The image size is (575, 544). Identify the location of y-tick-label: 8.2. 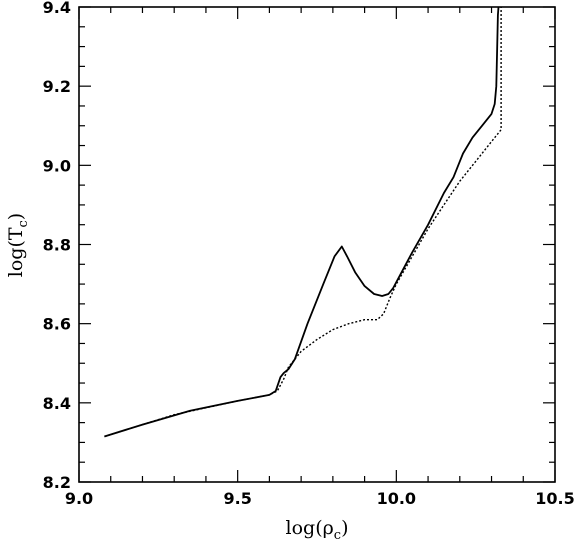
(57, 482).